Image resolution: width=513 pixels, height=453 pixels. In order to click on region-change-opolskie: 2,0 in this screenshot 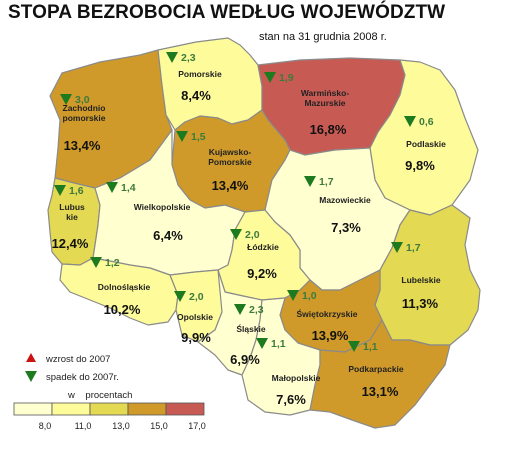, I will do `click(196, 297)`.